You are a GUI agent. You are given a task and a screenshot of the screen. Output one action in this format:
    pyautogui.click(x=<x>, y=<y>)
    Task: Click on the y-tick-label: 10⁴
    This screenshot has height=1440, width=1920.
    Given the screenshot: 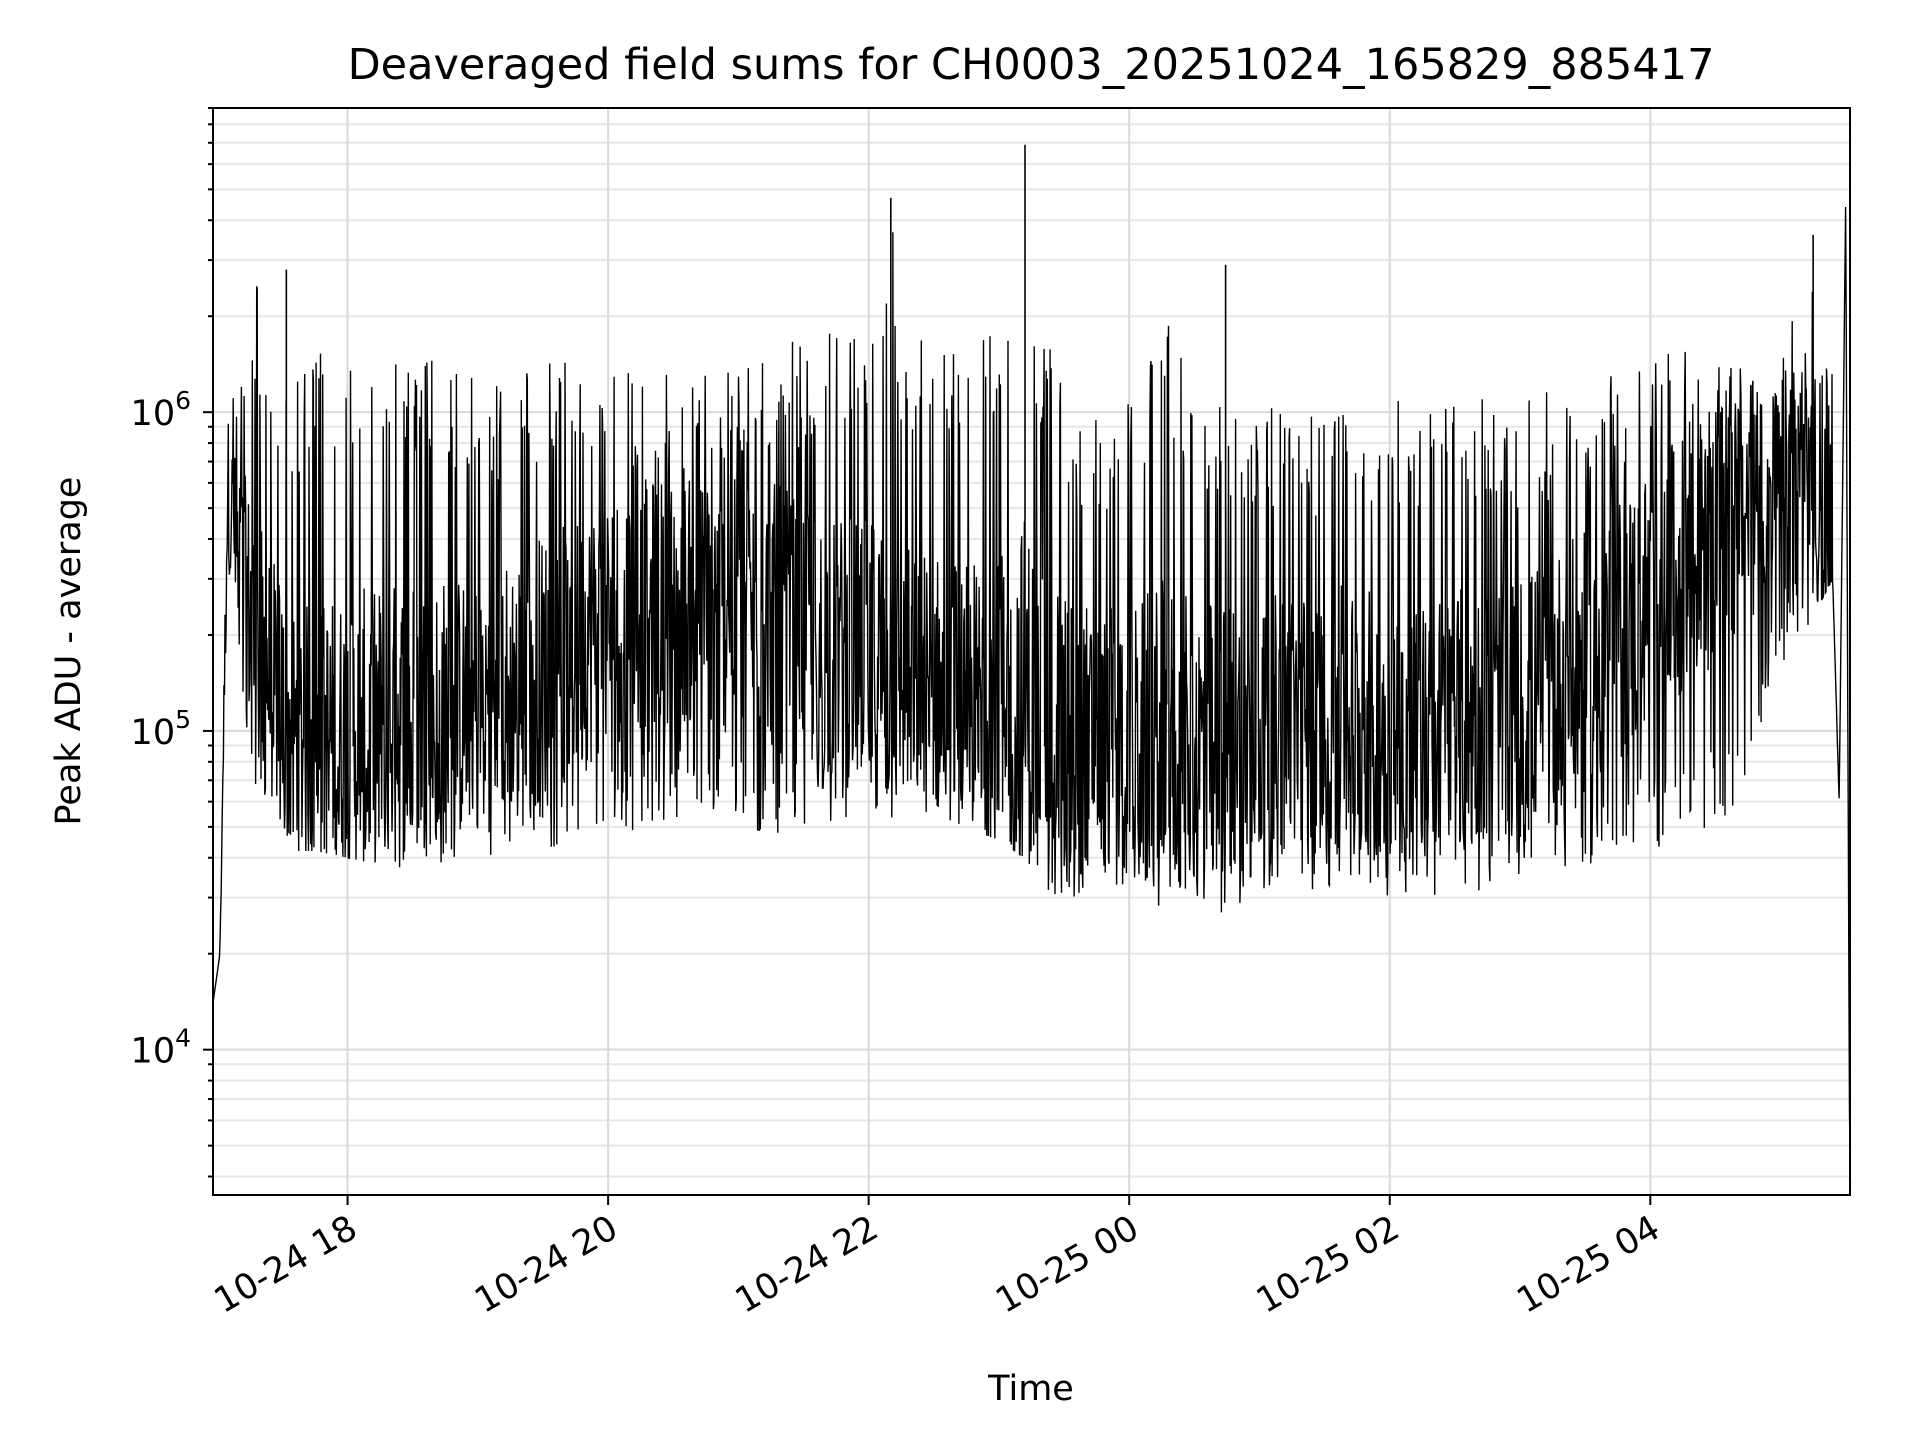 What is the action you would take?
    pyautogui.click(x=161, y=1048)
    